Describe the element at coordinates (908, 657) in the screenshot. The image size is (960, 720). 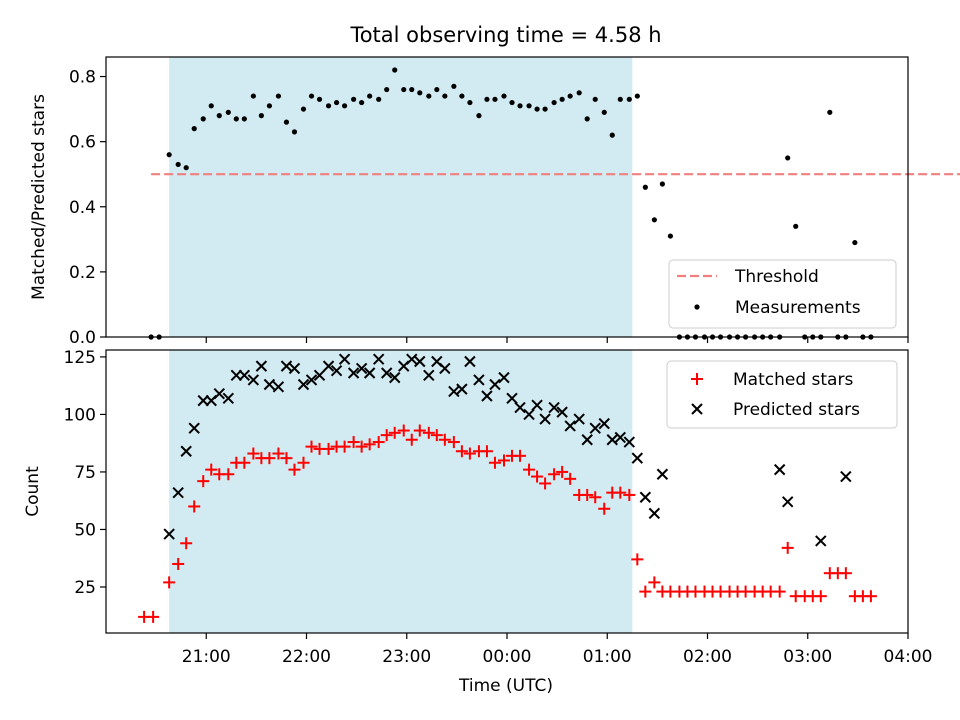
I see `x-tick-label: 04:00` at that location.